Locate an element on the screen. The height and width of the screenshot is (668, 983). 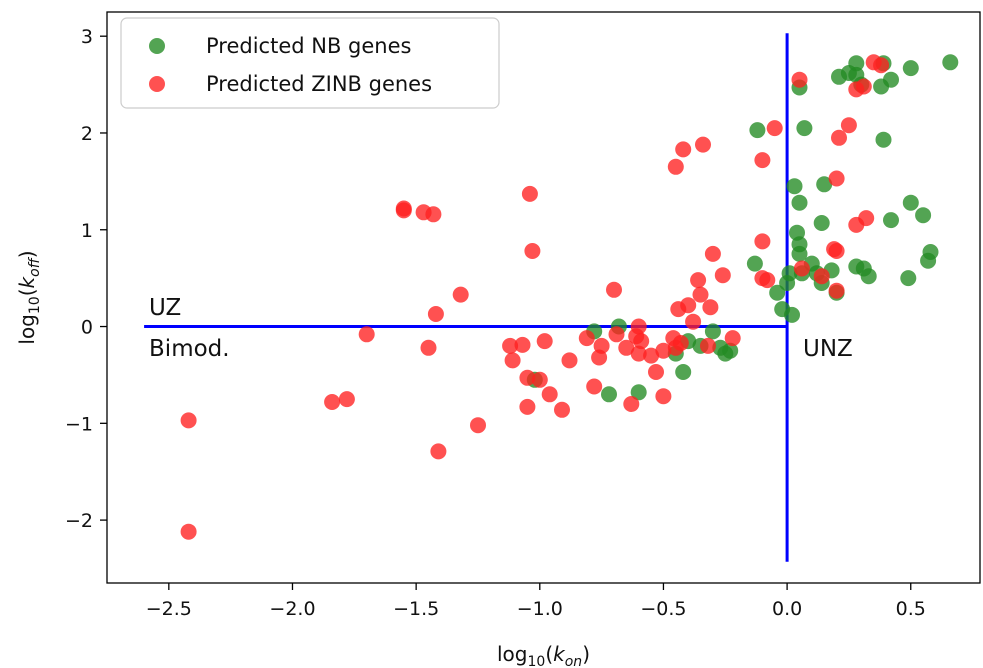
y-axis-label-paren-close: ) is located at coordinates (27, 254).